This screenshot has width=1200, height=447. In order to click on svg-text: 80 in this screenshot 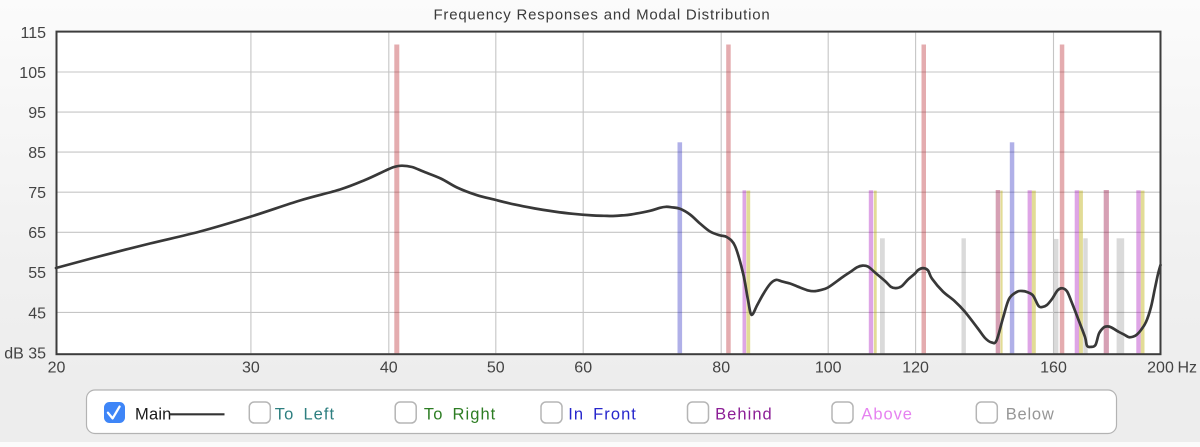, I will do `click(721, 368)`.